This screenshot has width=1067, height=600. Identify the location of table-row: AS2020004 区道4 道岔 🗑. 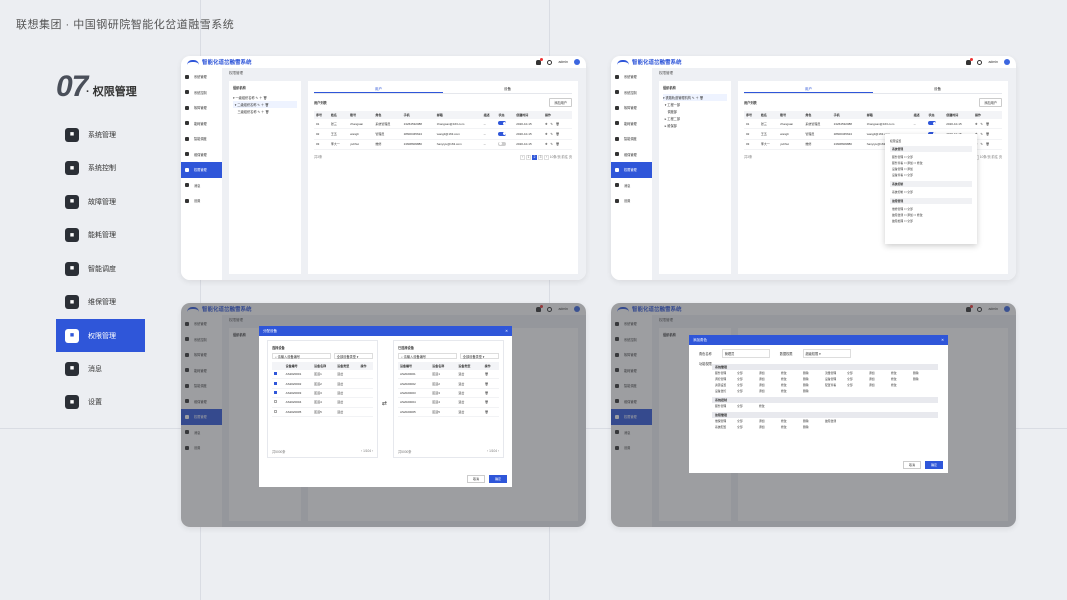
(448, 402).